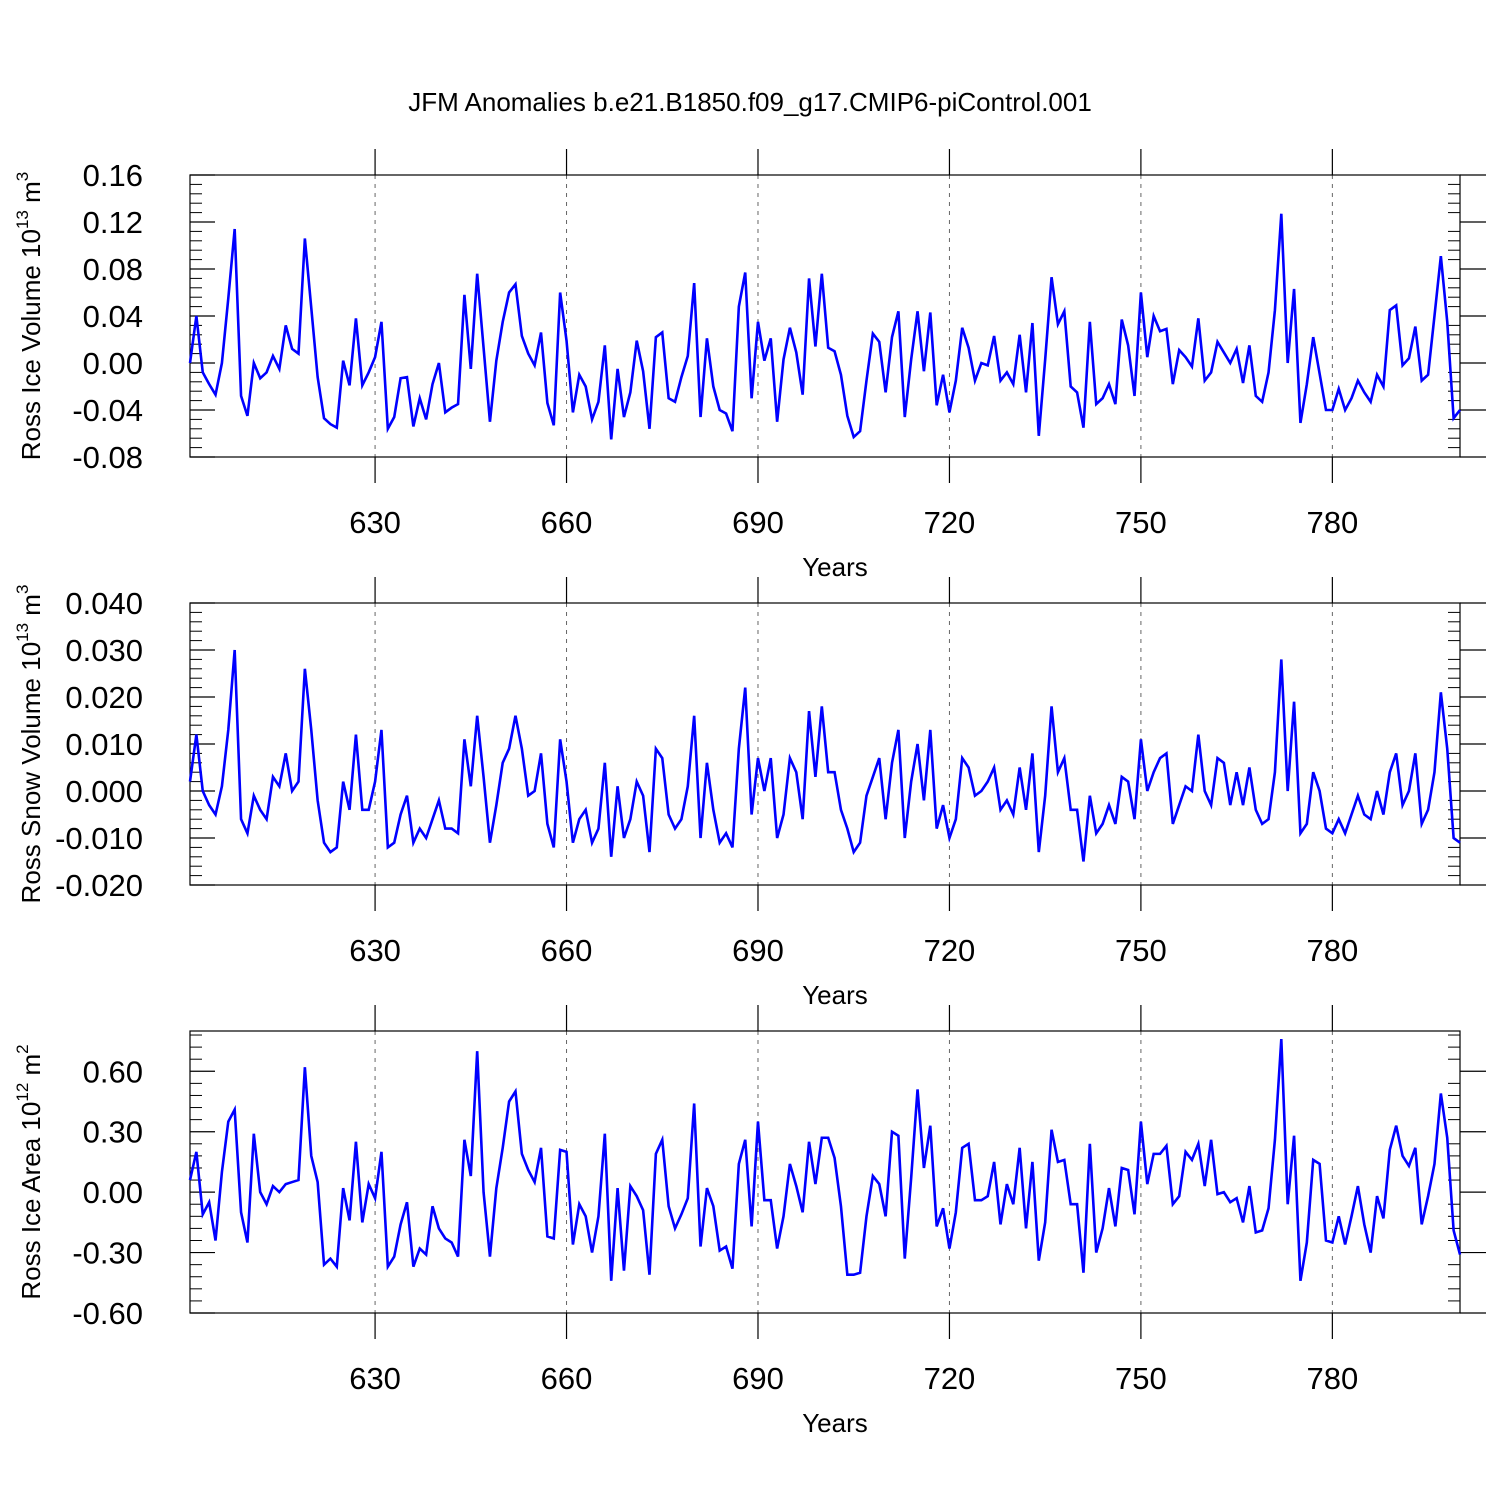 The height and width of the screenshot is (1500, 1500). Describe the element at coordinates (113, 1071) in the screenshot. I see `y-tick-label: 0.60` at that location.